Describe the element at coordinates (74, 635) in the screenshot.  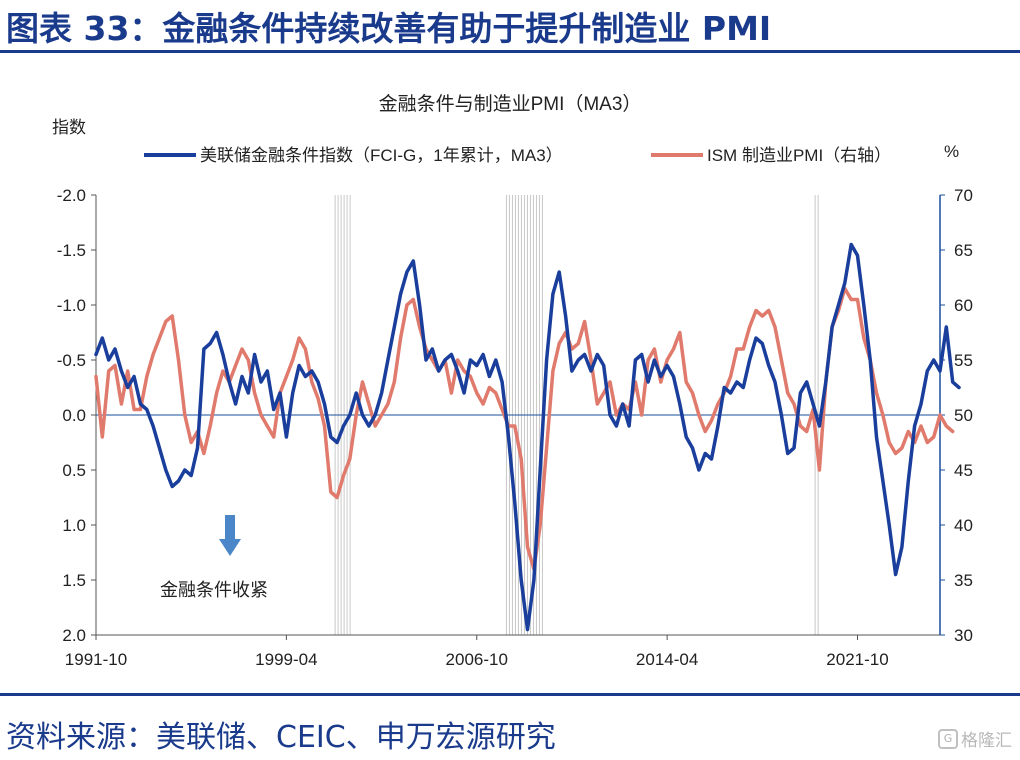
I see `left-tick-label: 2.0` at that location.